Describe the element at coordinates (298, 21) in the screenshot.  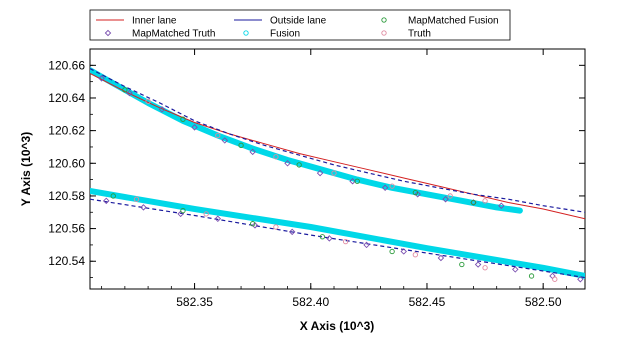
I see `legend-label-outside-lane: Outside lane` at that location.